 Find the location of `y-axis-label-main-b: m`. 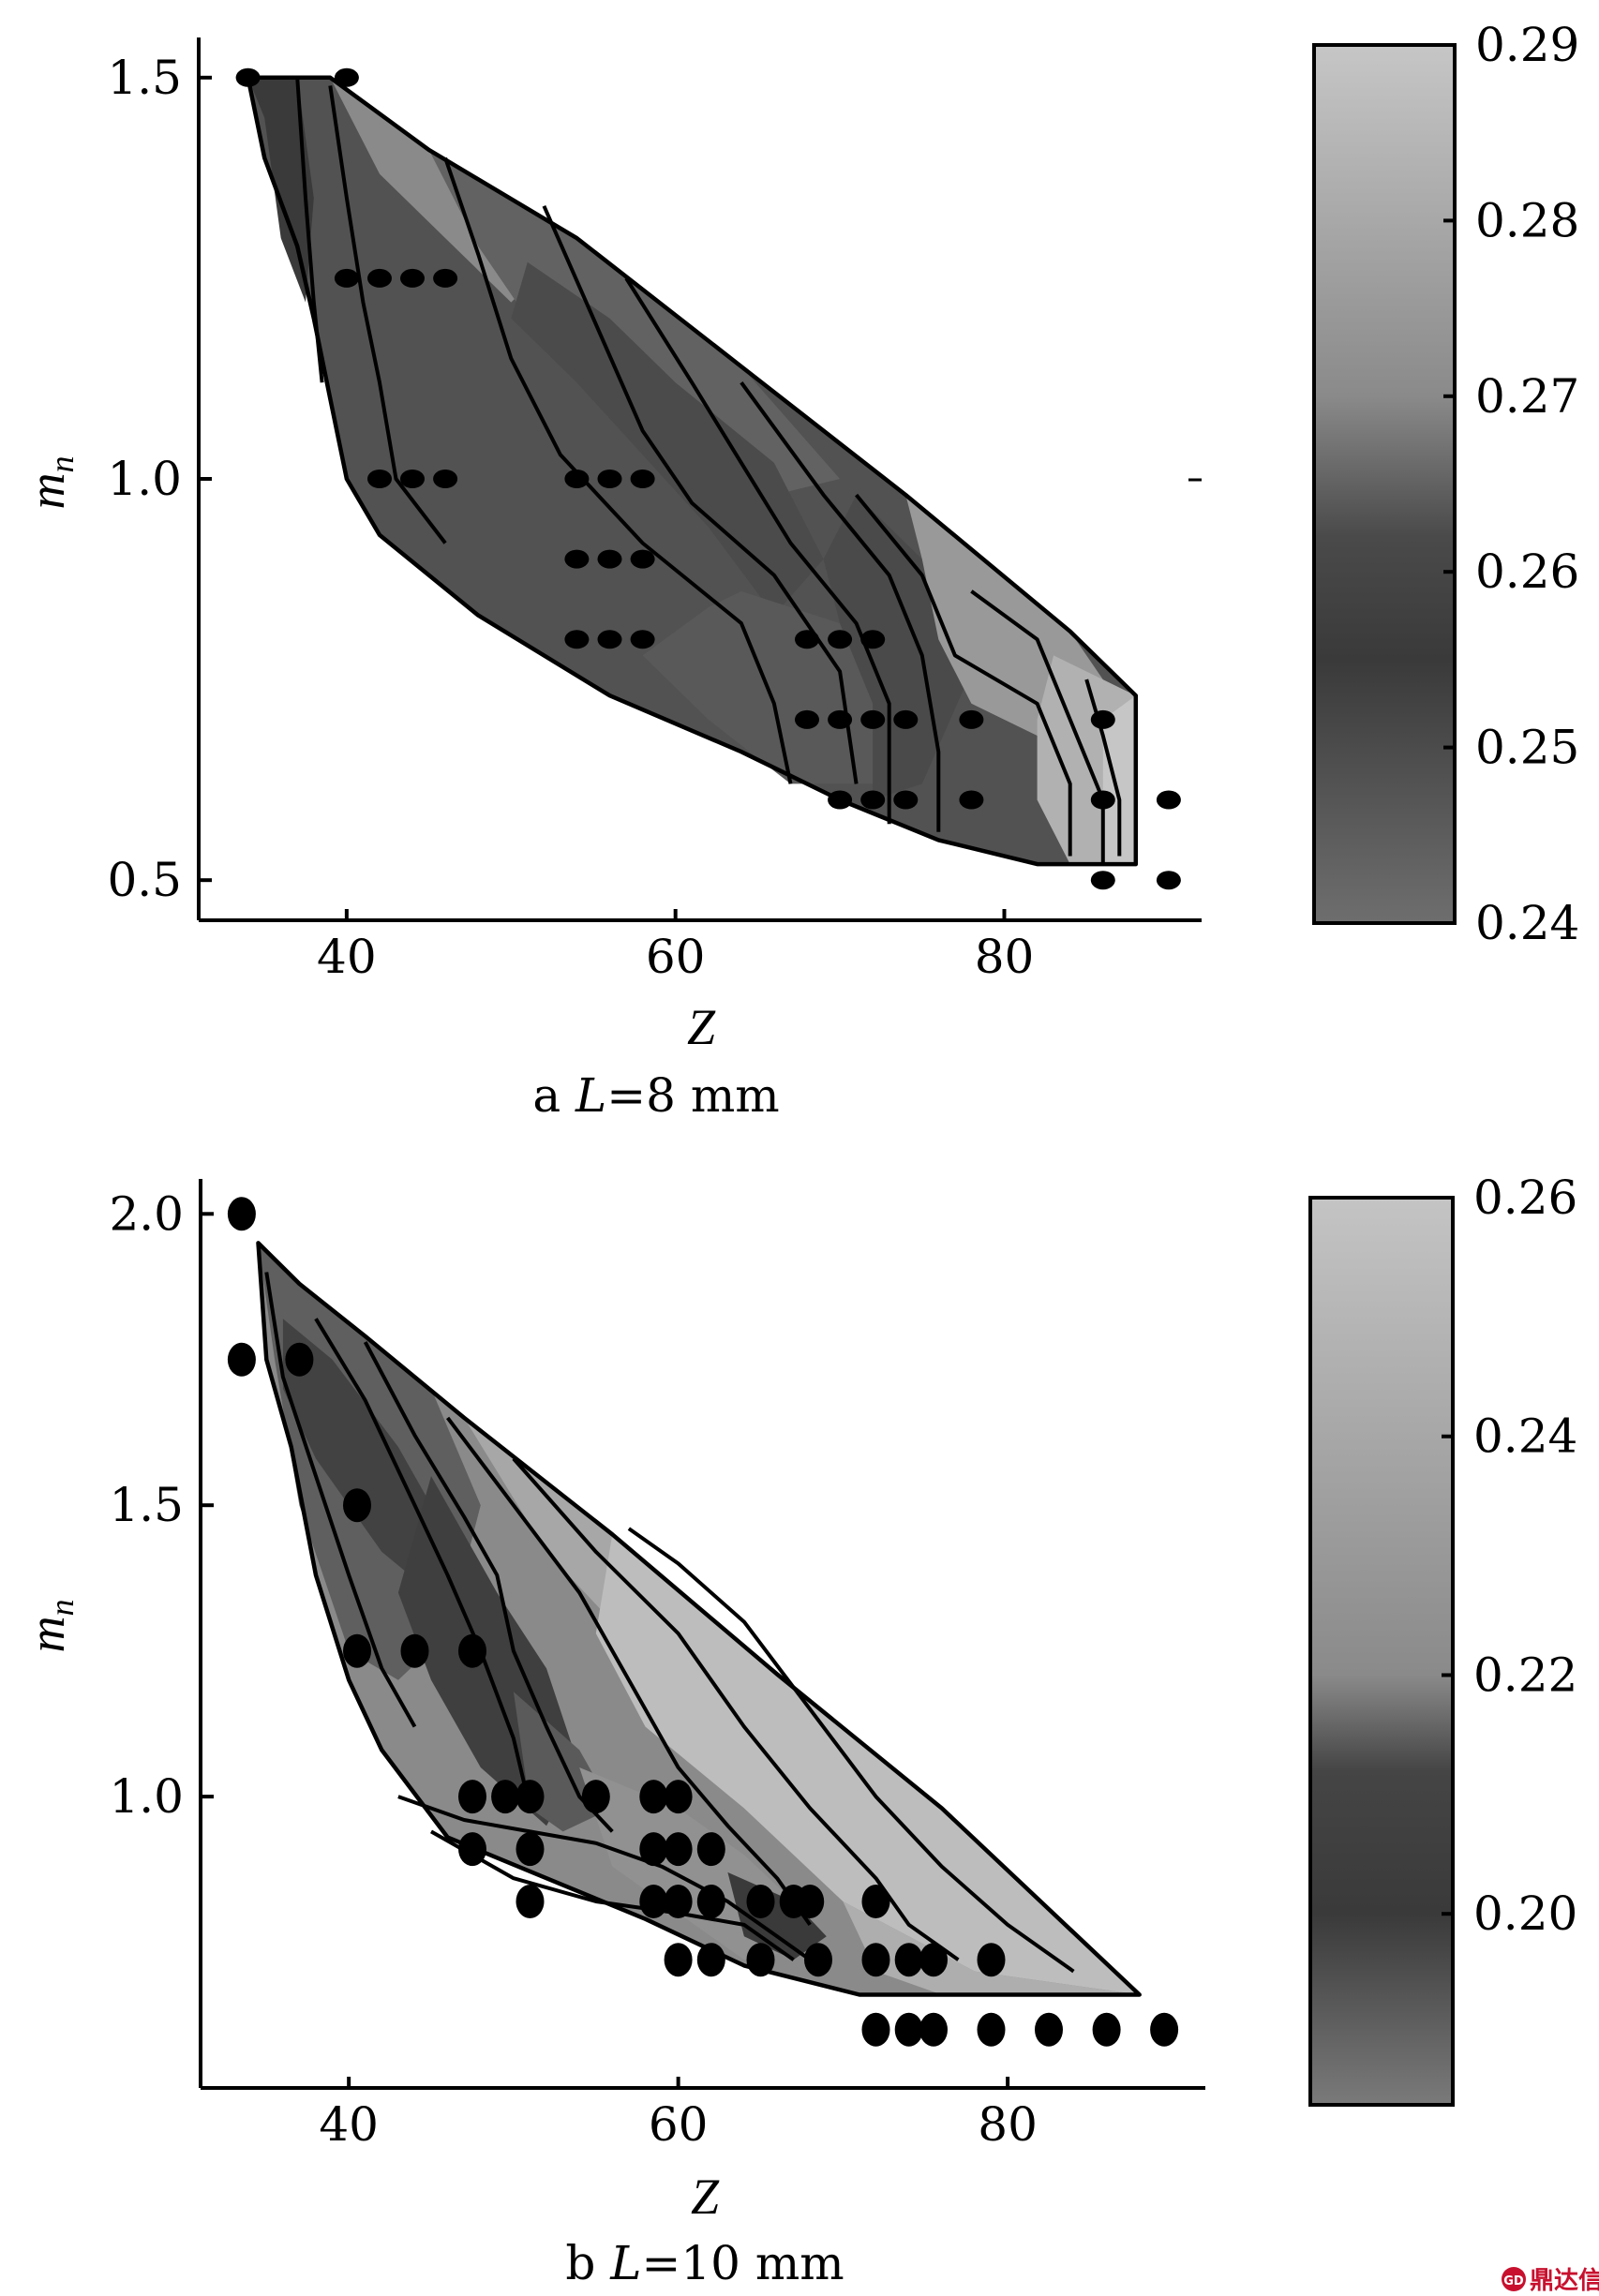

y-axis-label-main-b: m is located at coordinates (47, 1635).